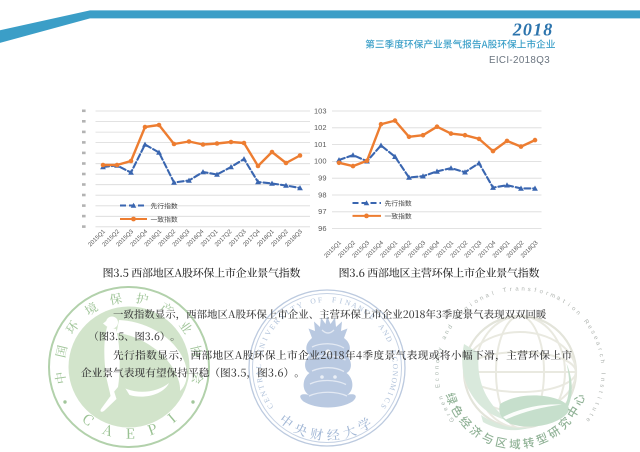 This screenshot has width=640, height=452. I want to click on svg-text: 100, so click(320, 161).